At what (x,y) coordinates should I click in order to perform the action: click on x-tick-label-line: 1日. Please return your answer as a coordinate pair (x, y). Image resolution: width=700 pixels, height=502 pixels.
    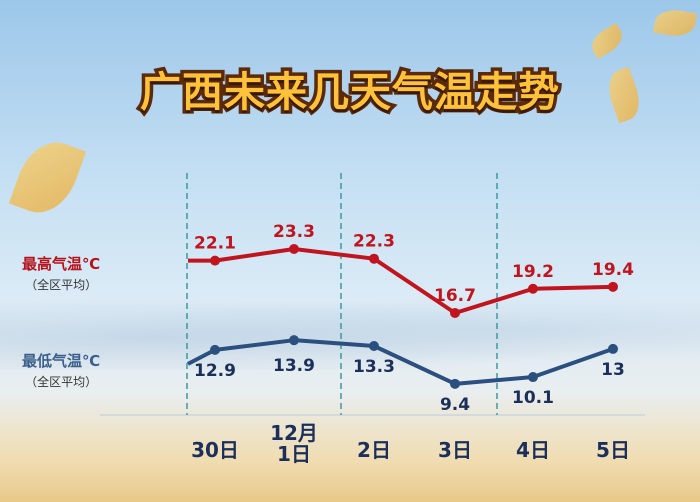
    Looking at the image, I should click on (294, 454).